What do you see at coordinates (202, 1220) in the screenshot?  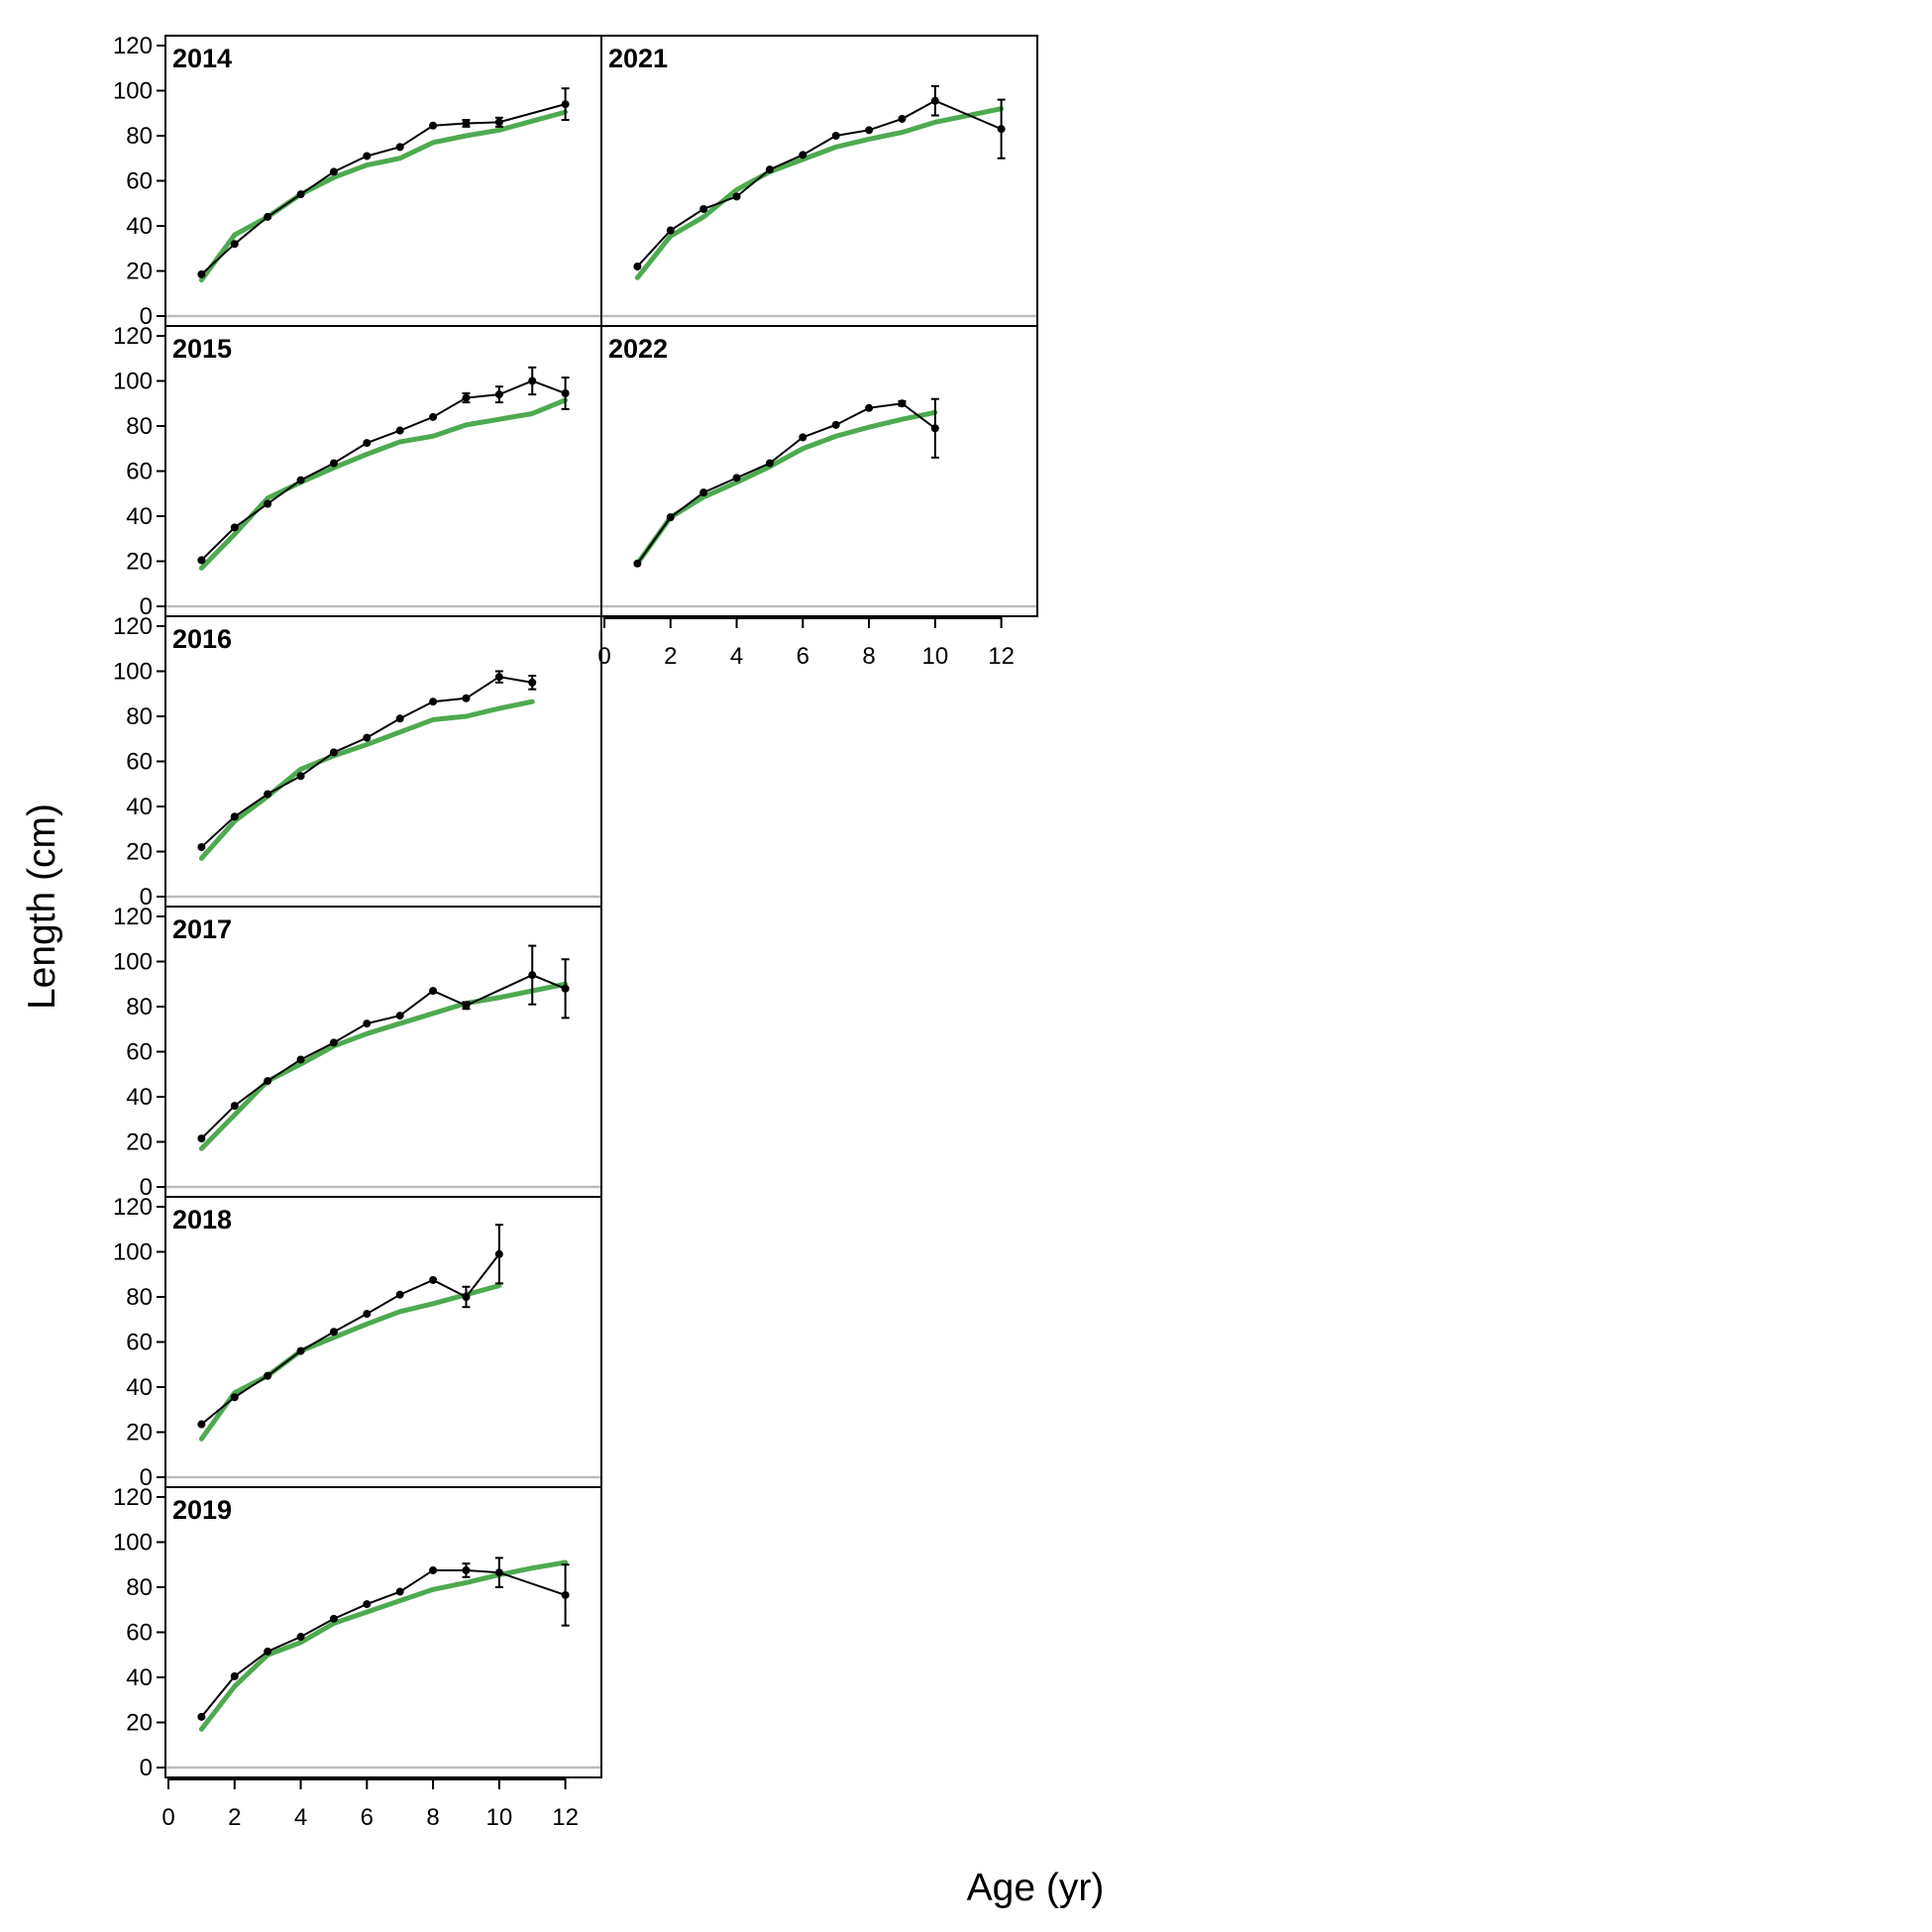 I see `panel-year-label: 2018` at bounding box center [202, 1220].